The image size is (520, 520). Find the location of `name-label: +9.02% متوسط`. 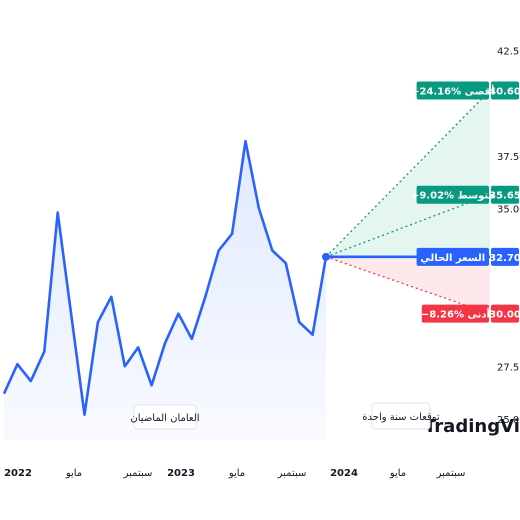

name-label: +9.02% متوسط is located at coordinates (453, 196).